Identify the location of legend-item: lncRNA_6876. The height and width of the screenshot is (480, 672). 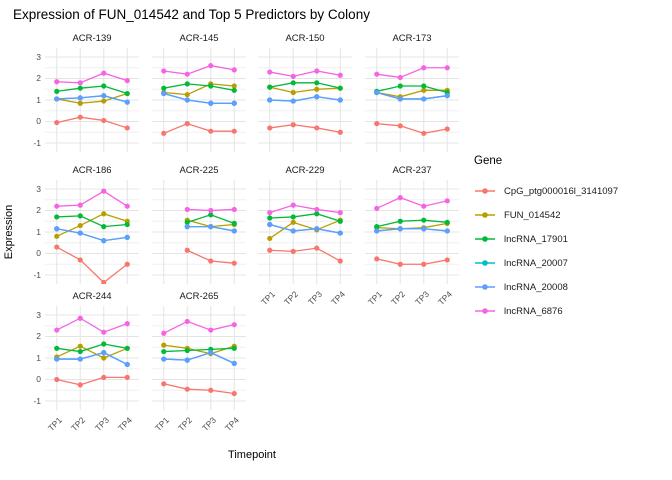
(546, 311).